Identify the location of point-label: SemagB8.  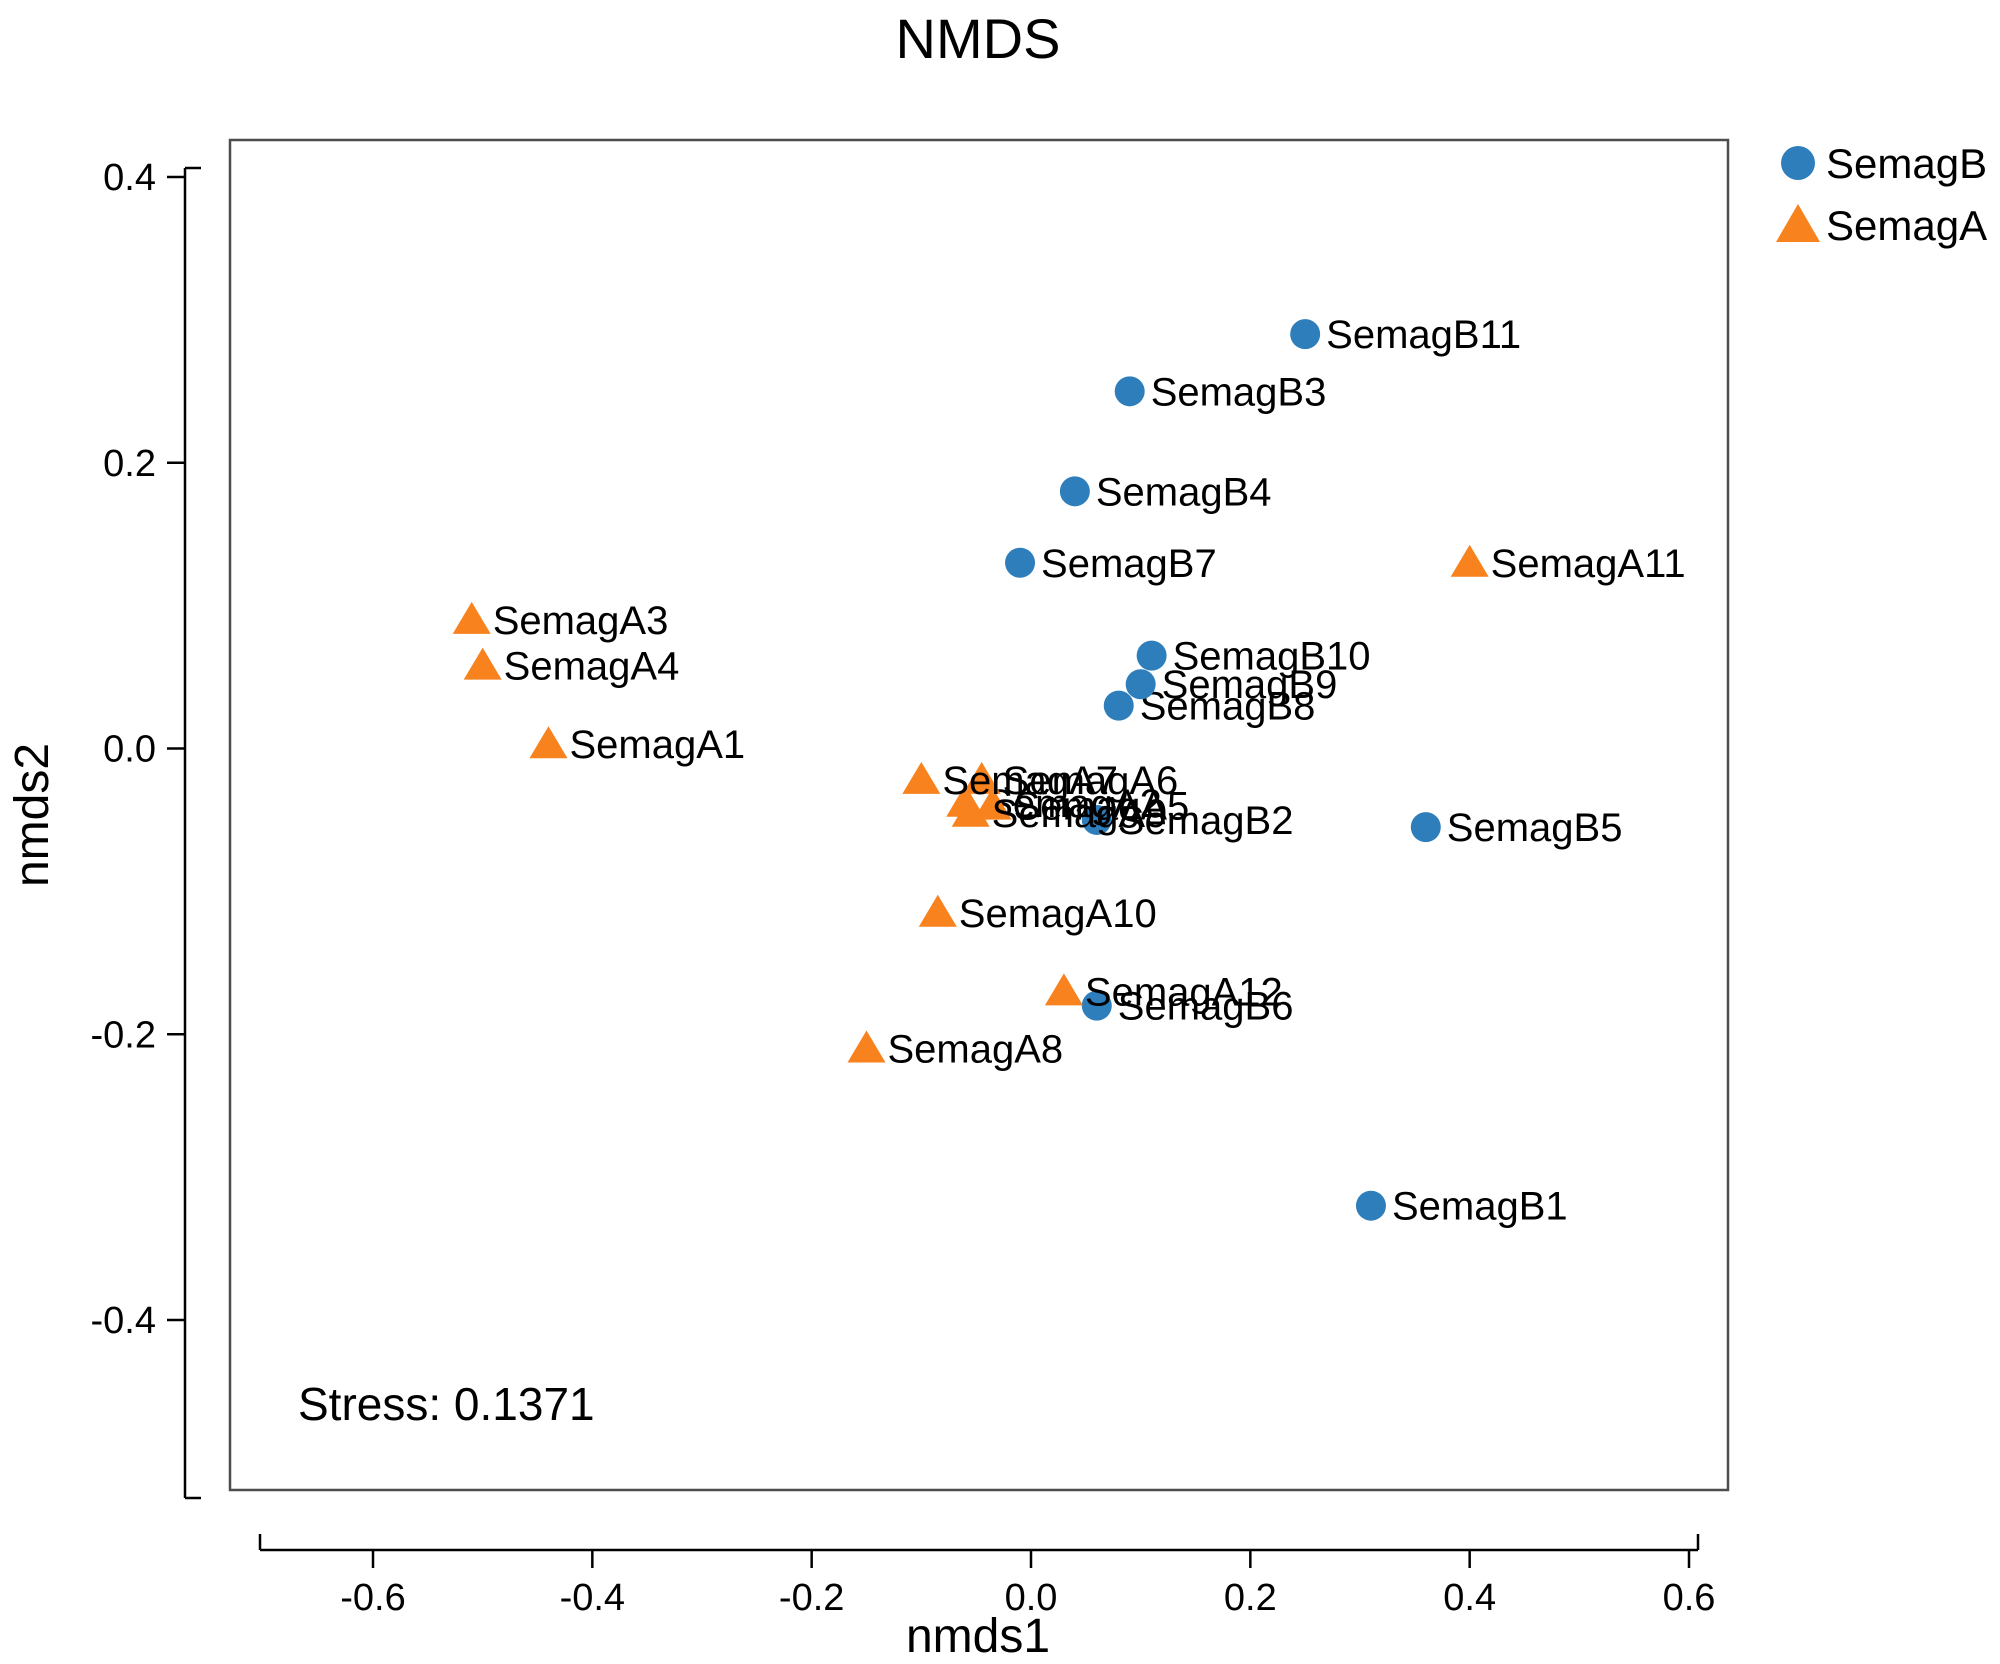
(1228, 707).